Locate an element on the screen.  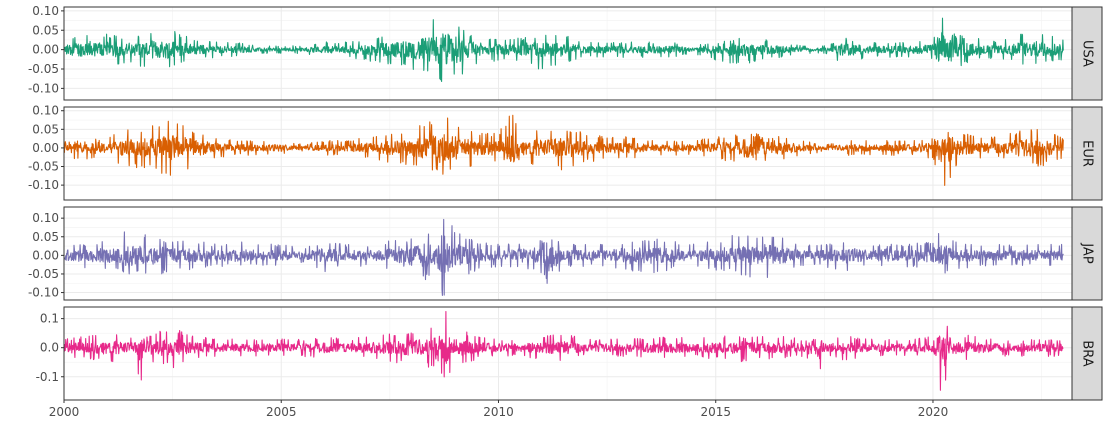
facet-strip-label: USA is located at coordinates (1087, 53).